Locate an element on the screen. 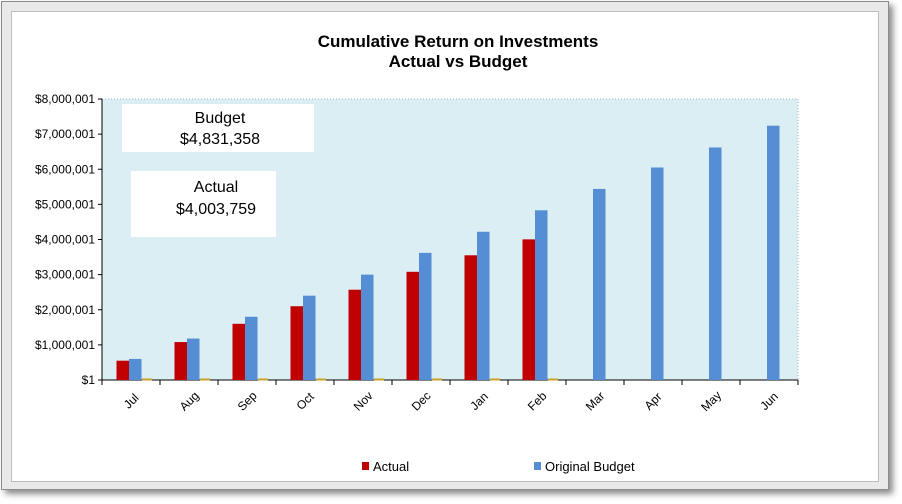 Image resolution: width=902 pixels, height=504 pixels. y-tick-label: $5,000,001 is located at coordinates (65, 204).